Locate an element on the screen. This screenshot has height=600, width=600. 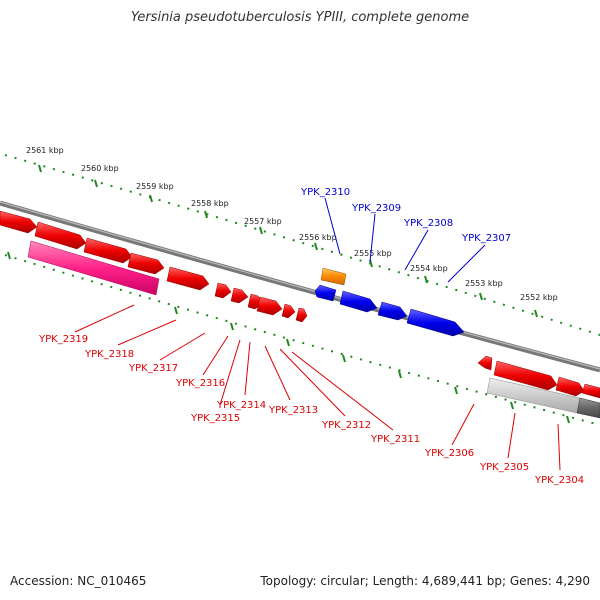
gene-label-ypk2308: YPK_2308 is located at coordinates (428, 223).